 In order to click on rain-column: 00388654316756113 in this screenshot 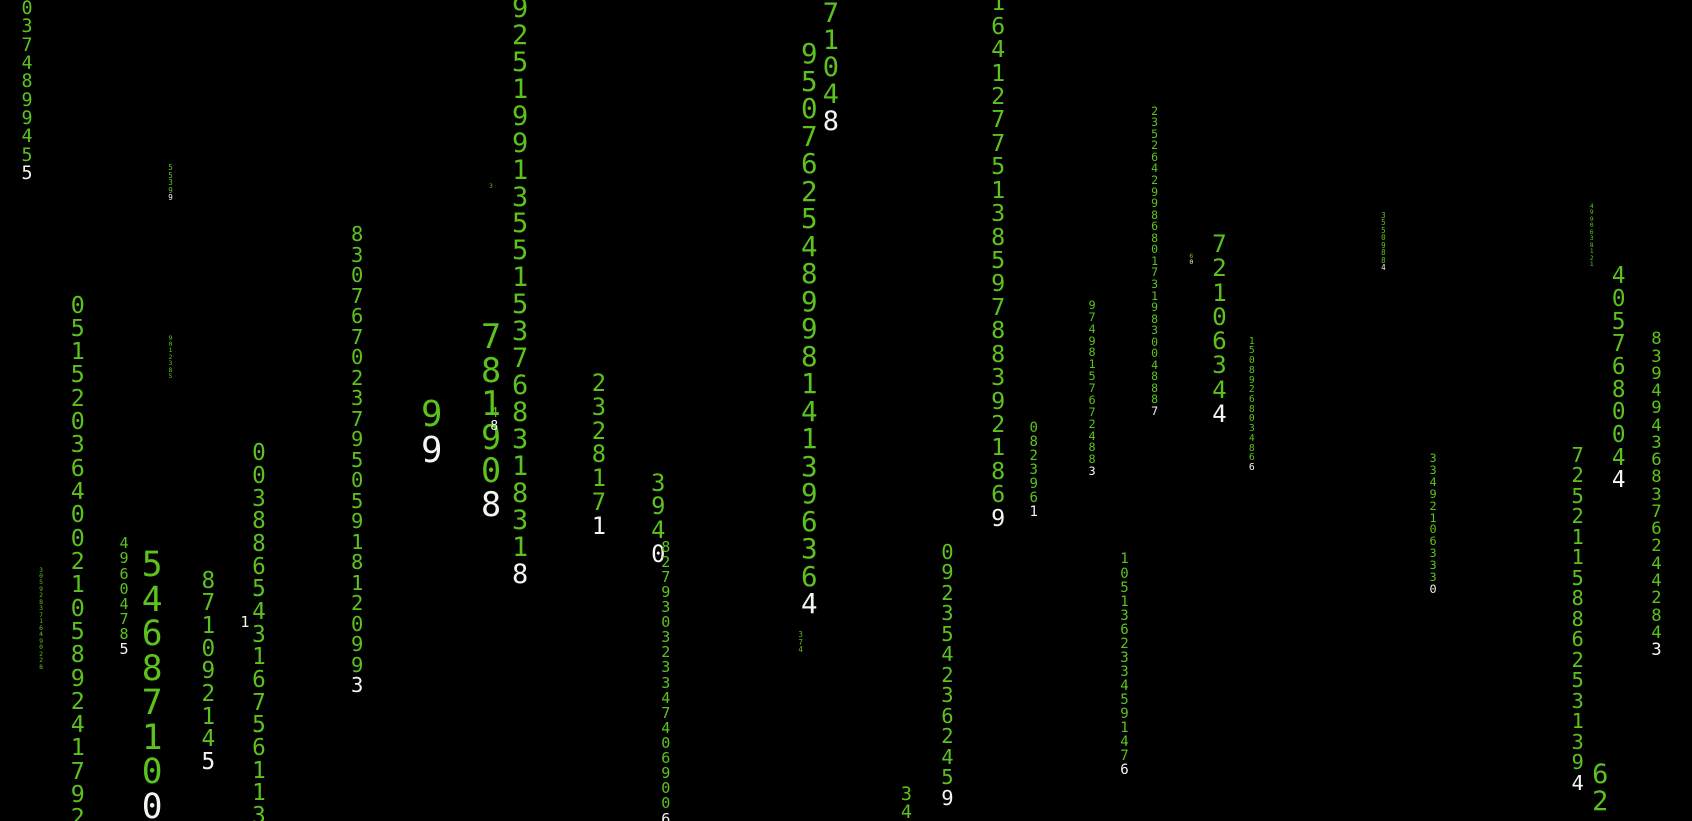, I will do `click(259, 631)`.